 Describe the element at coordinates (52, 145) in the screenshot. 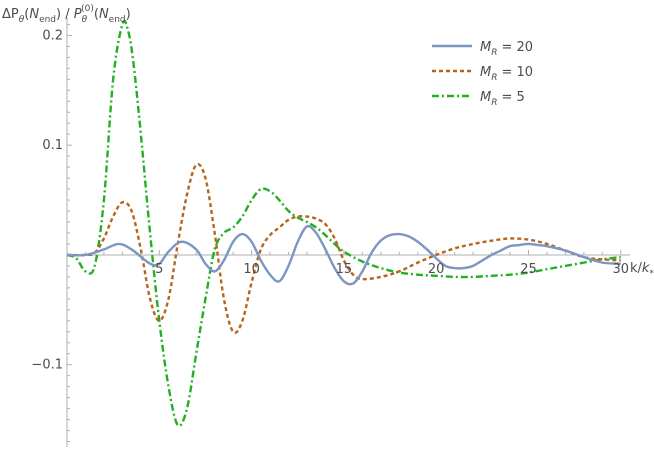

I see `y-tick-label: 0.1` at that location.